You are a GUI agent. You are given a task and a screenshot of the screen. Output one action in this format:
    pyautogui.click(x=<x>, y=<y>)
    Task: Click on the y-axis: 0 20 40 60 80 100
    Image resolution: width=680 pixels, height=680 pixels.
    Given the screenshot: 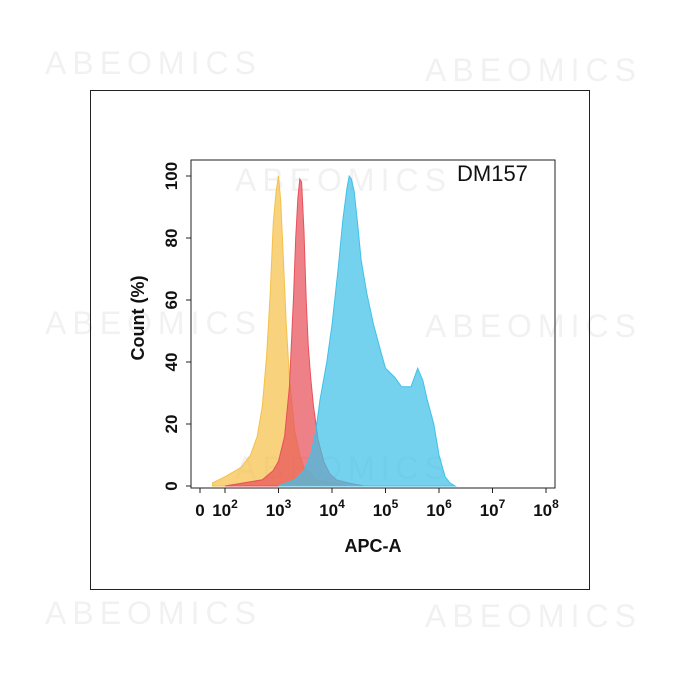 What is the action you would take?
    pyautogui.click(x=176, y=326)
    